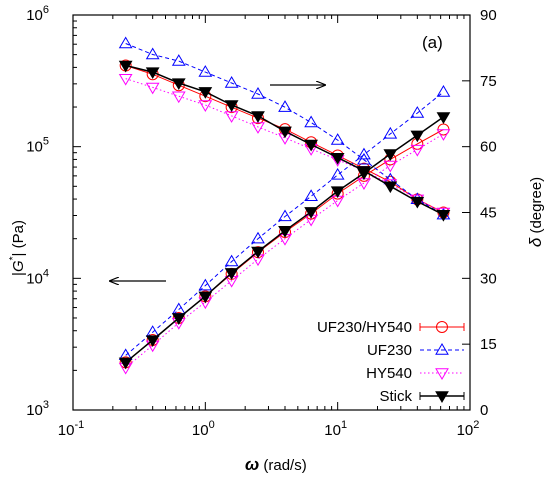  Describe the element at coordinates (389, 350) in the screenshot. I see `legend-label: UF230` at that location.